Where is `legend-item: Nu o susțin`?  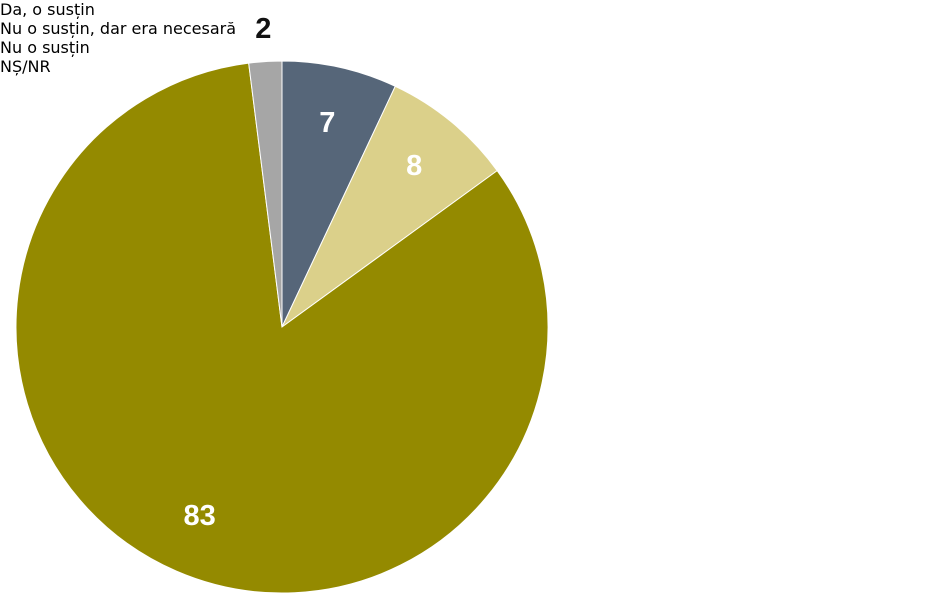
legend-item: Nu o susțin is located at coordinates (465, 47).